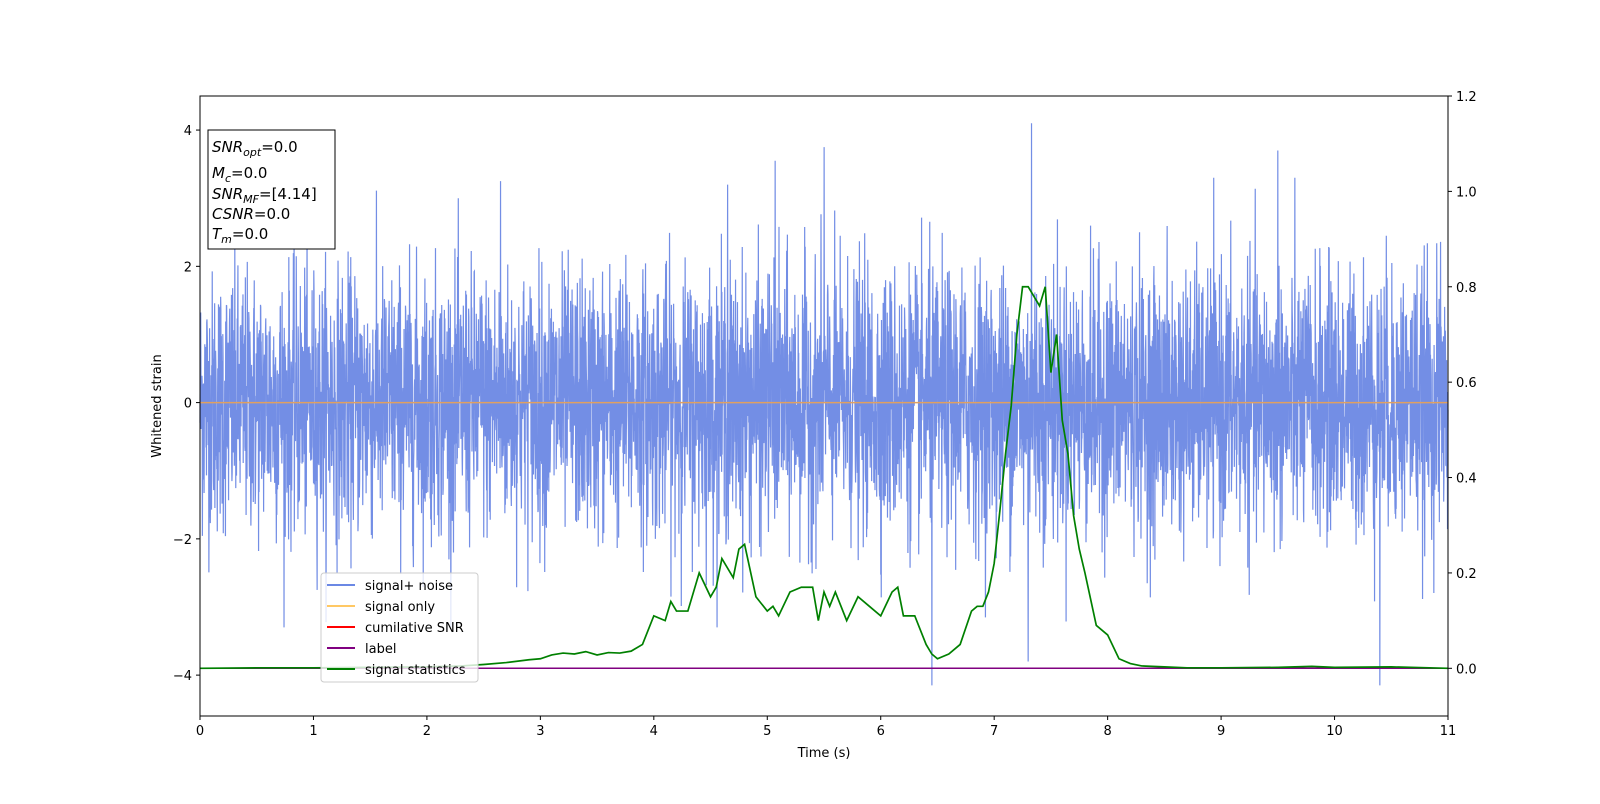 Image resolution: width=1600 pixels, height=804 pixels. I want to click on legend-label: label, so click(380, 649).